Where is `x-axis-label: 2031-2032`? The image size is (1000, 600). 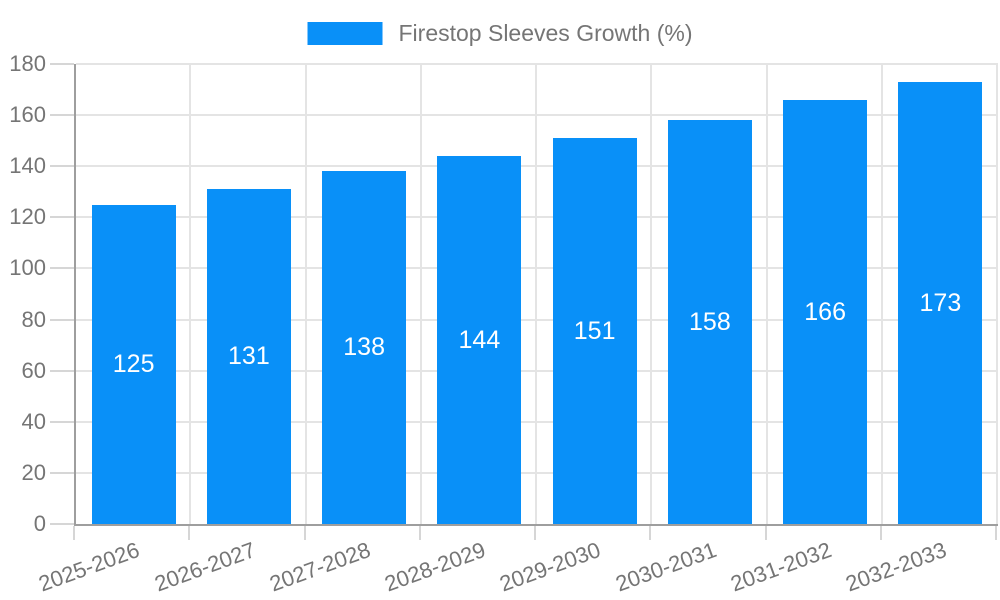
x-axis-label: 2031-2032 is located at coordinates (781, 567).